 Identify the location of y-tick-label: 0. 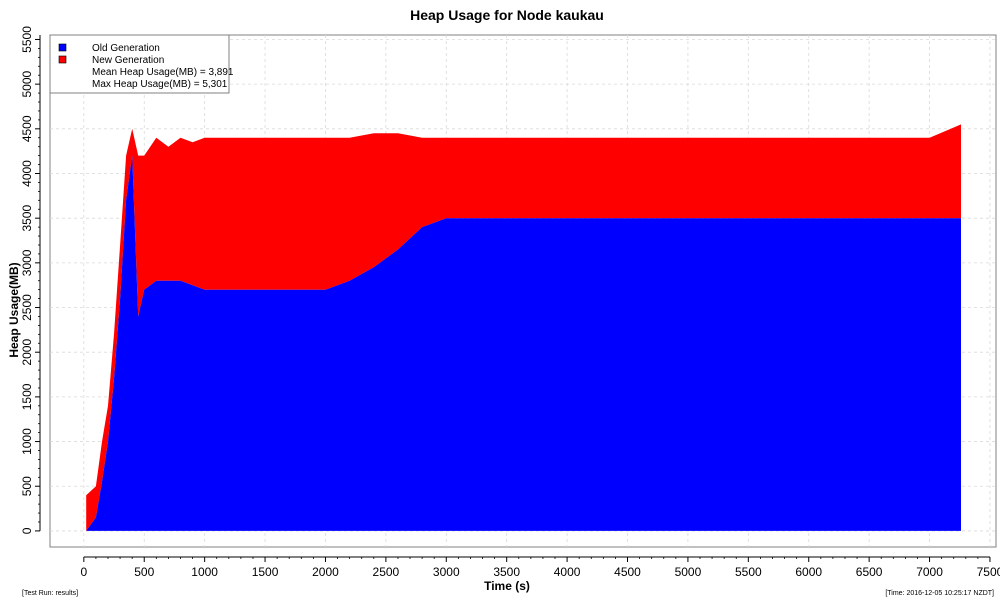
(27, 530).